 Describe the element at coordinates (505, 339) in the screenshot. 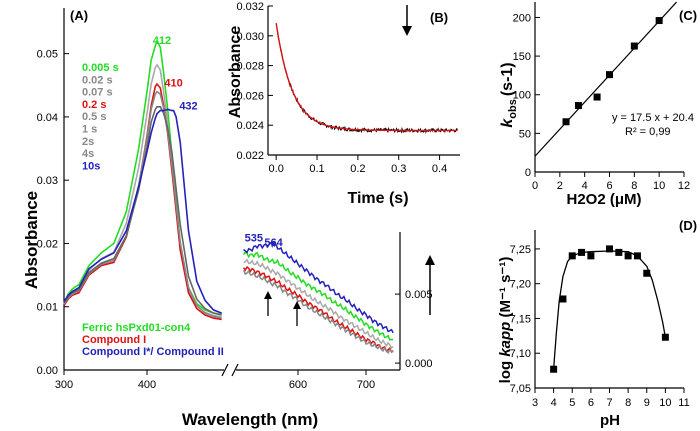

I see `panel-d-y-label-kapp: kapp` at that location.